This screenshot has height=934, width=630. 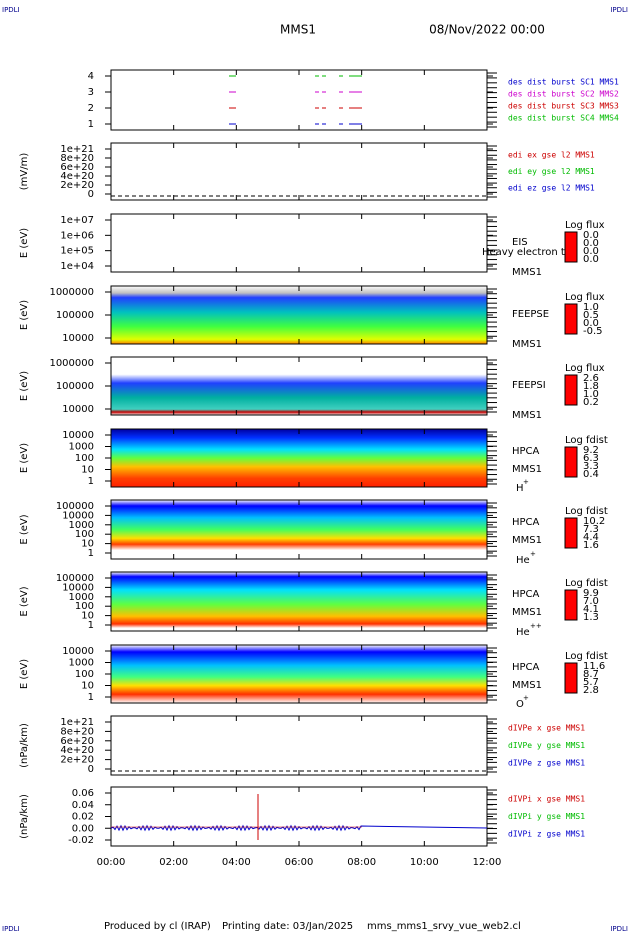 I want to click on x-tick-label: 04:00, so click(x=236, y=862).